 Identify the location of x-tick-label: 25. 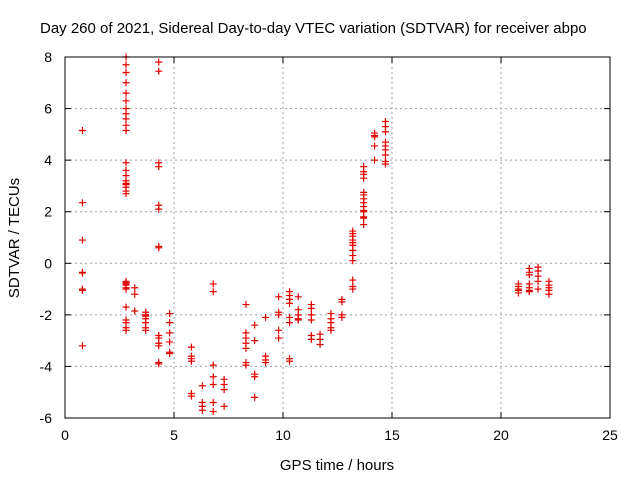
(610, 435).